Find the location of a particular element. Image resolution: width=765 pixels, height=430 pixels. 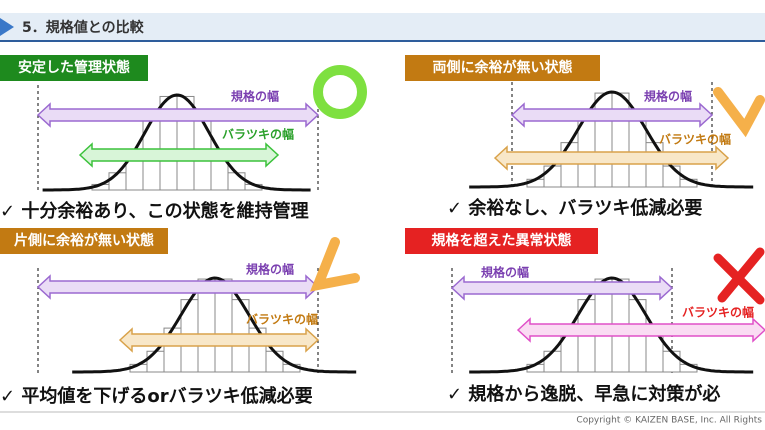

conclusion: ✓ 平均値を下げるorバラツキ低減必要 is located at coordinates (156, 396).